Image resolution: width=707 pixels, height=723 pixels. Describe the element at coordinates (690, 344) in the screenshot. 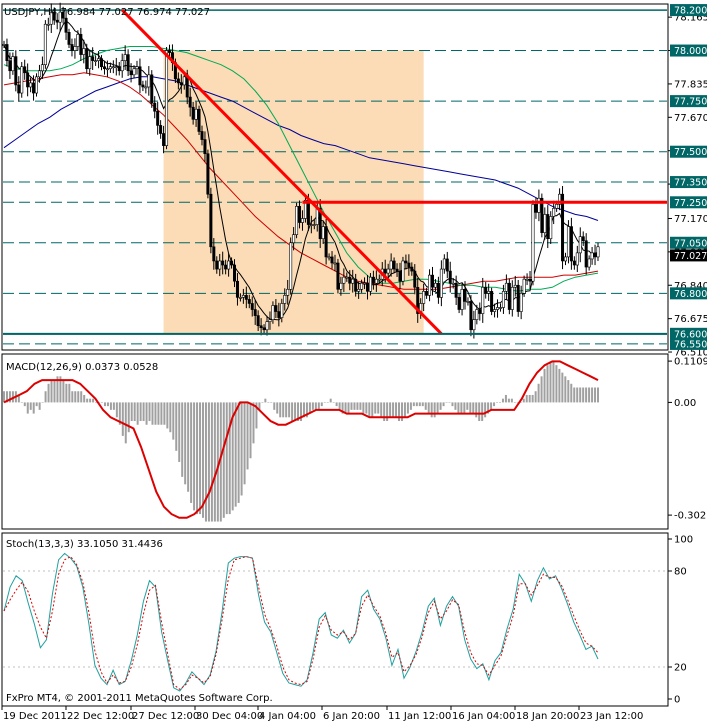

I see `level-tag-label: 76.550` at that location.